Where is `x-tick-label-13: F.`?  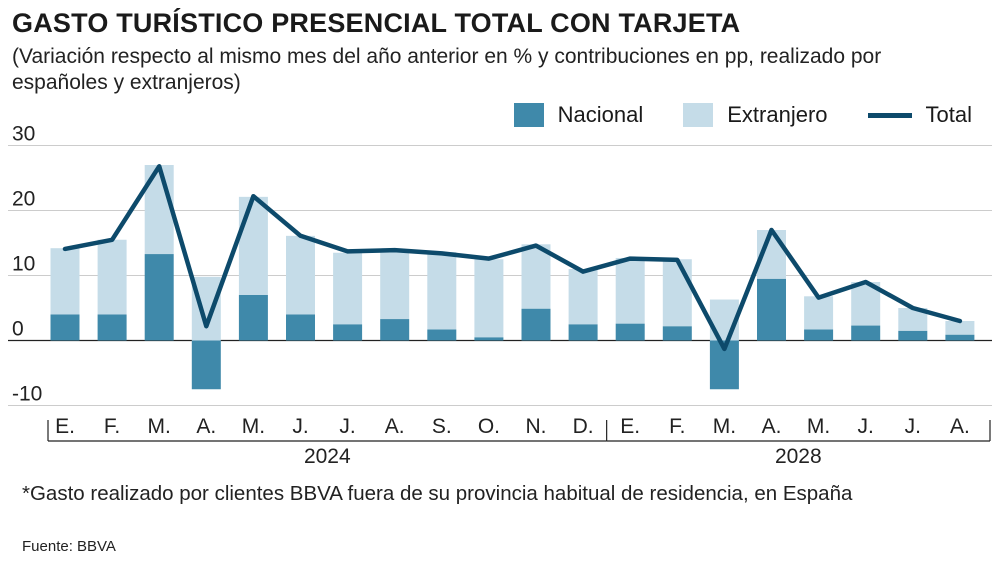 x-tick-label-13: F. is located at coordinates (677, 426).